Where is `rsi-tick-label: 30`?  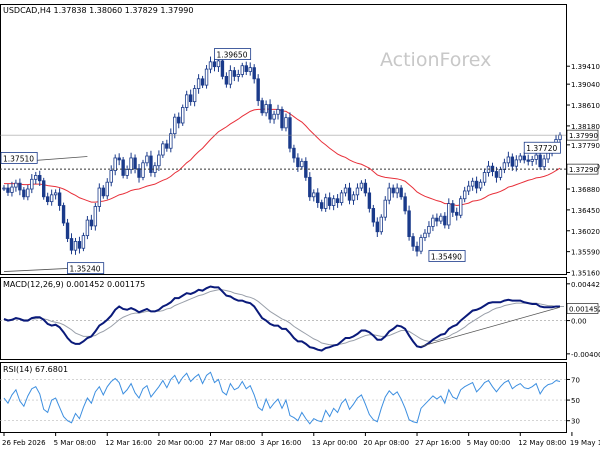
rsi-tick-label: 30 is located at coordinates (575, 422).